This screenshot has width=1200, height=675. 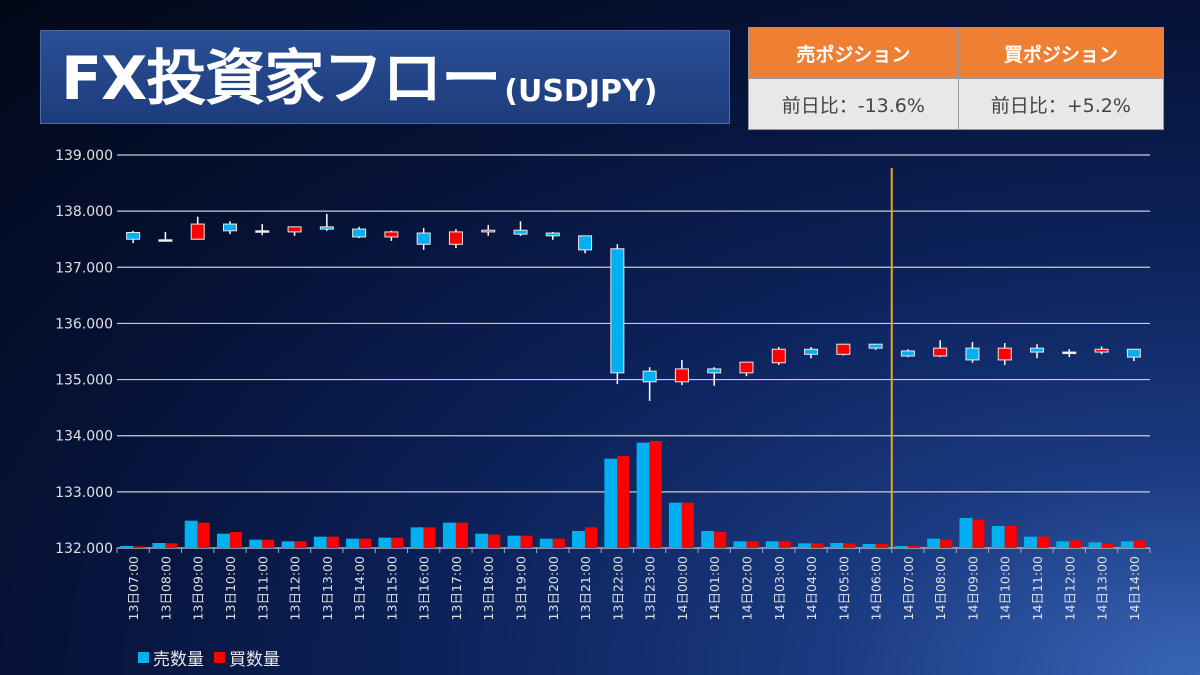 What do you see at coordinates (84, 268) in the screenshot?
I see `y-tick-label: 137.000` at bounding box center [84, 268].